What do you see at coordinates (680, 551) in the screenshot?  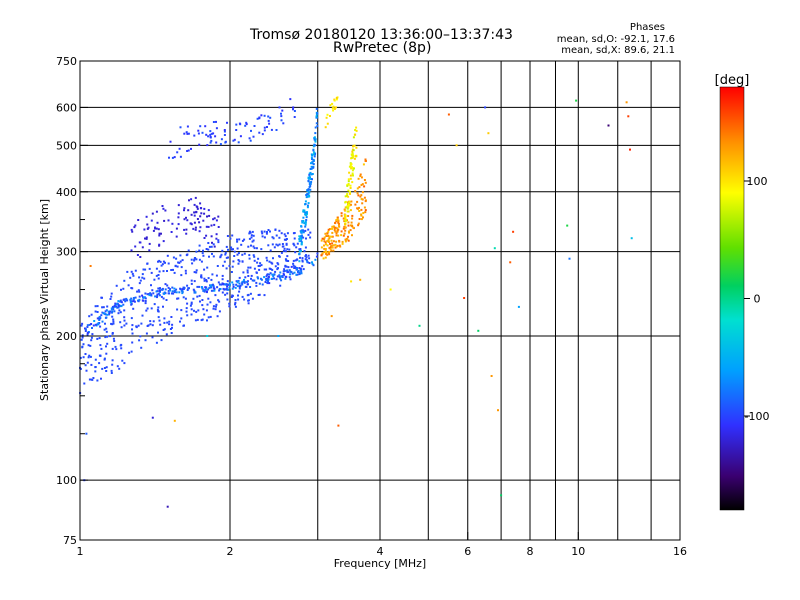 I see `x-tick-label: 16` at bounding box center [680, 551].